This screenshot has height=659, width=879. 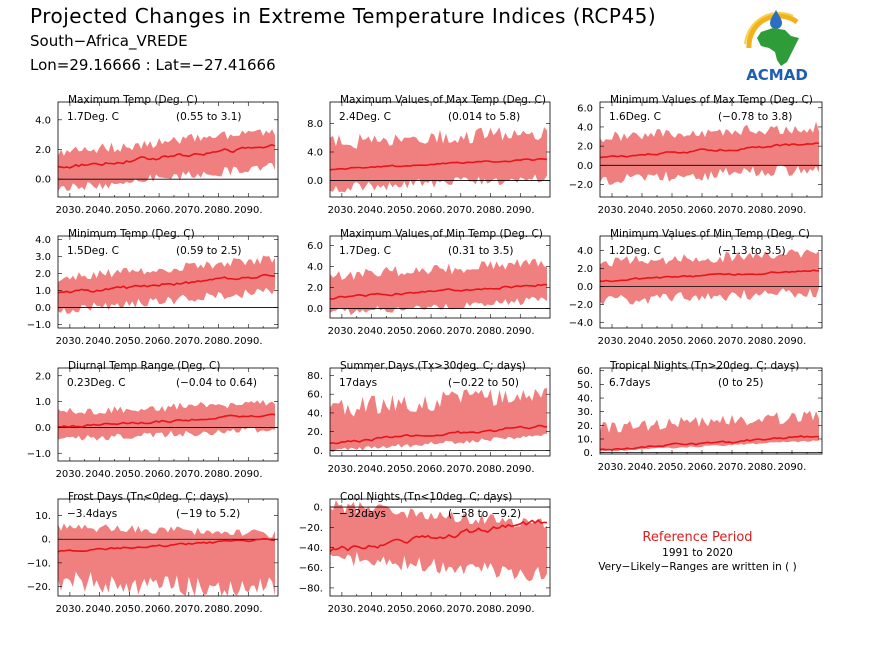 What do you see at coordinates (585, 269) in the screenshot?
I see `y-tick-label: 2.0` at bounding box center [585, 269].